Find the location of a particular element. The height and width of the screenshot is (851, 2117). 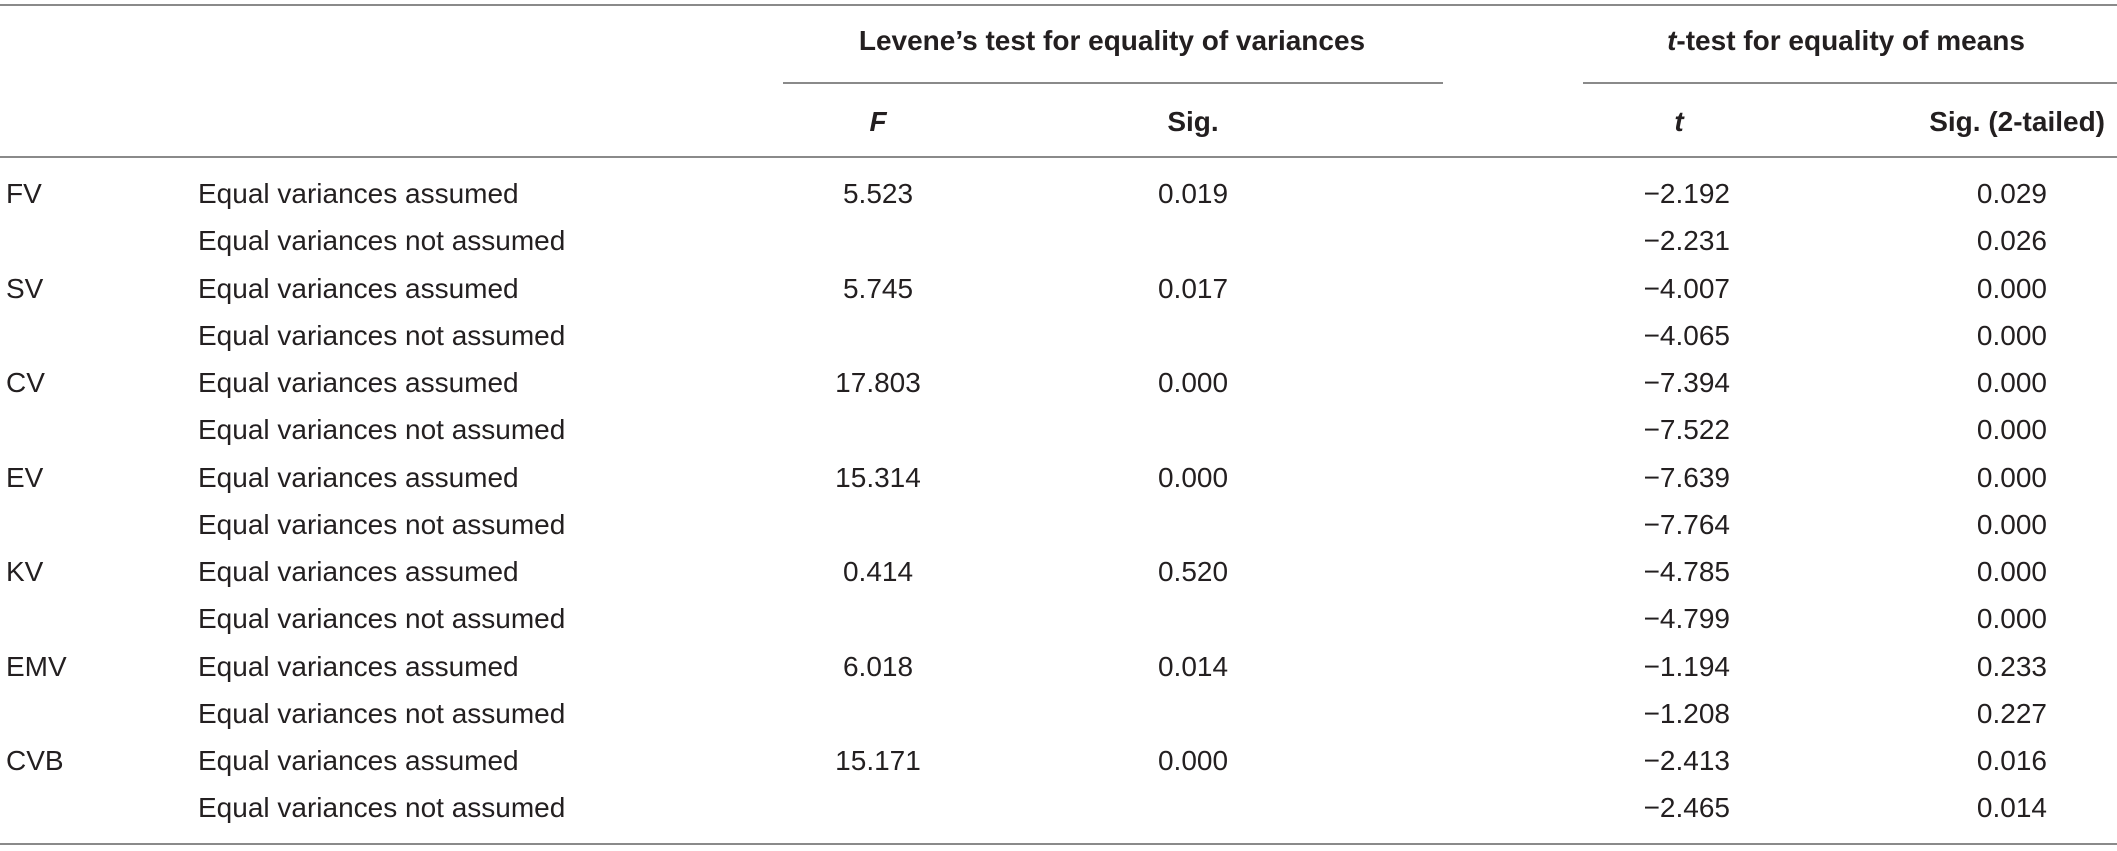

variable-cell: SV is located at coordinates (25, 288).